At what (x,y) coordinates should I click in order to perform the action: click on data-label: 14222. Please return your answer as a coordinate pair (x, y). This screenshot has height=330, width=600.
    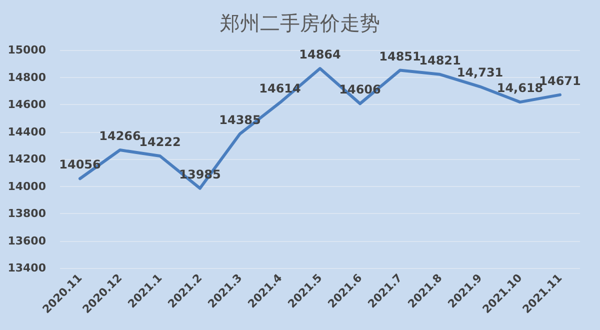
    Looking at the image, I should click on (160, 142).